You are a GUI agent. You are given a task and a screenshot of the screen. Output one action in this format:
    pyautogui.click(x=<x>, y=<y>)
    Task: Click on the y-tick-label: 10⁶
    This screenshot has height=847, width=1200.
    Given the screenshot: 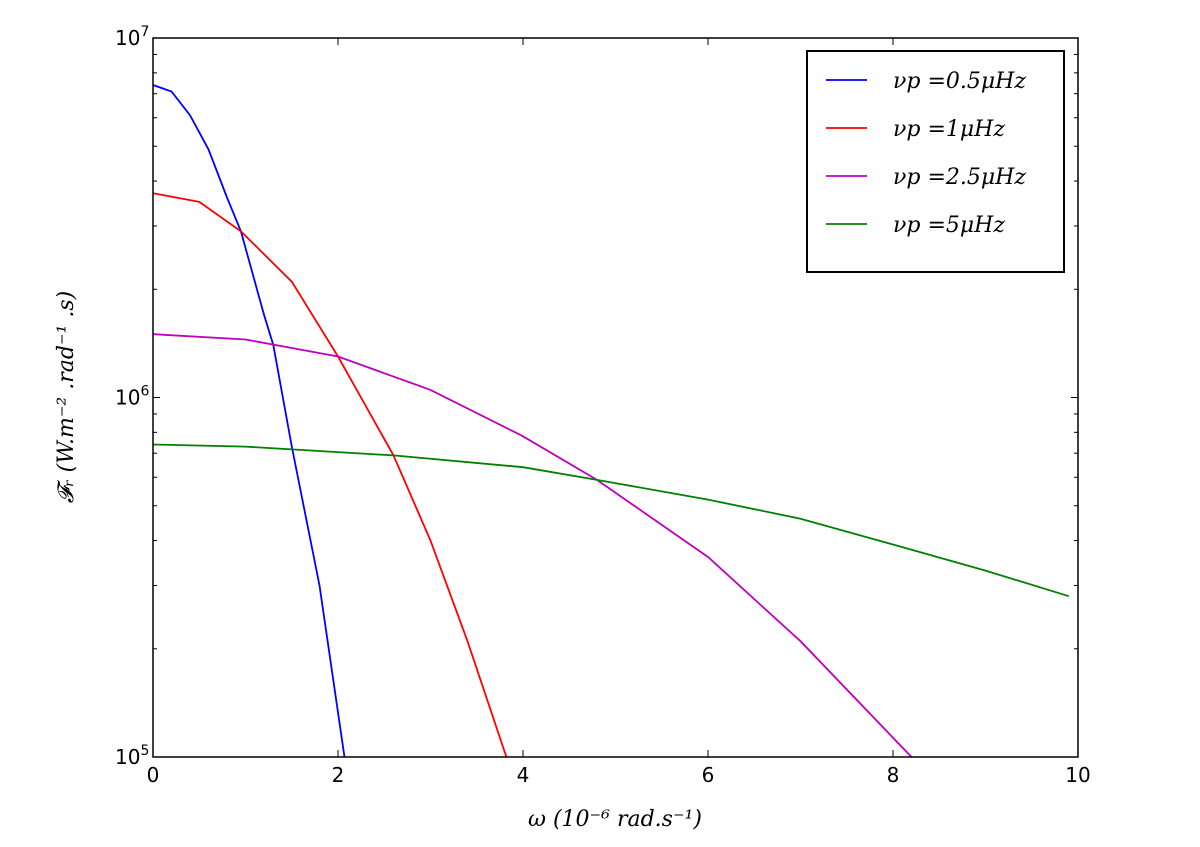 What is the action you would take?
    pyautogui.click(x=132, y=397)
    